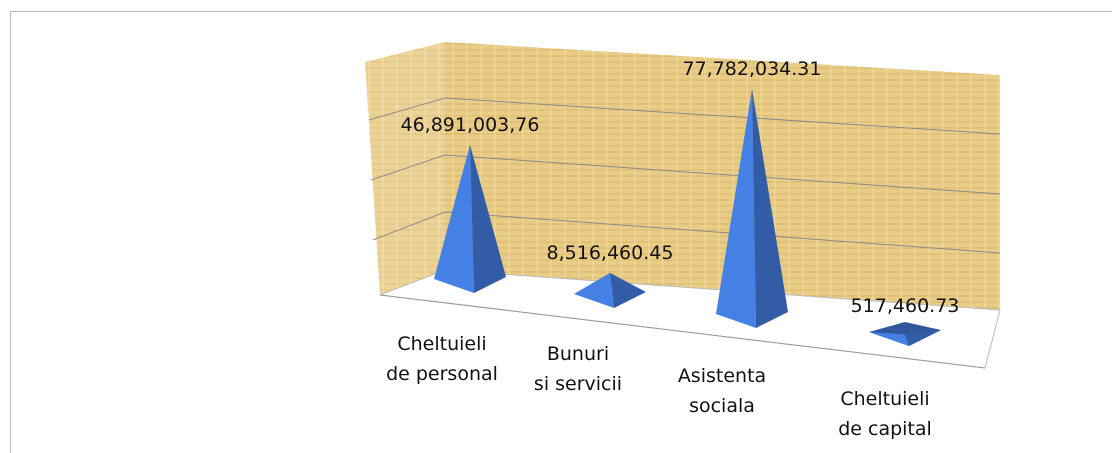 Image resolution: width=1112 pixels, height=453 pixels. Describe the element at coordinates (905, 306) in the screenshot. I see `data-label: 517,460.73` at that location.